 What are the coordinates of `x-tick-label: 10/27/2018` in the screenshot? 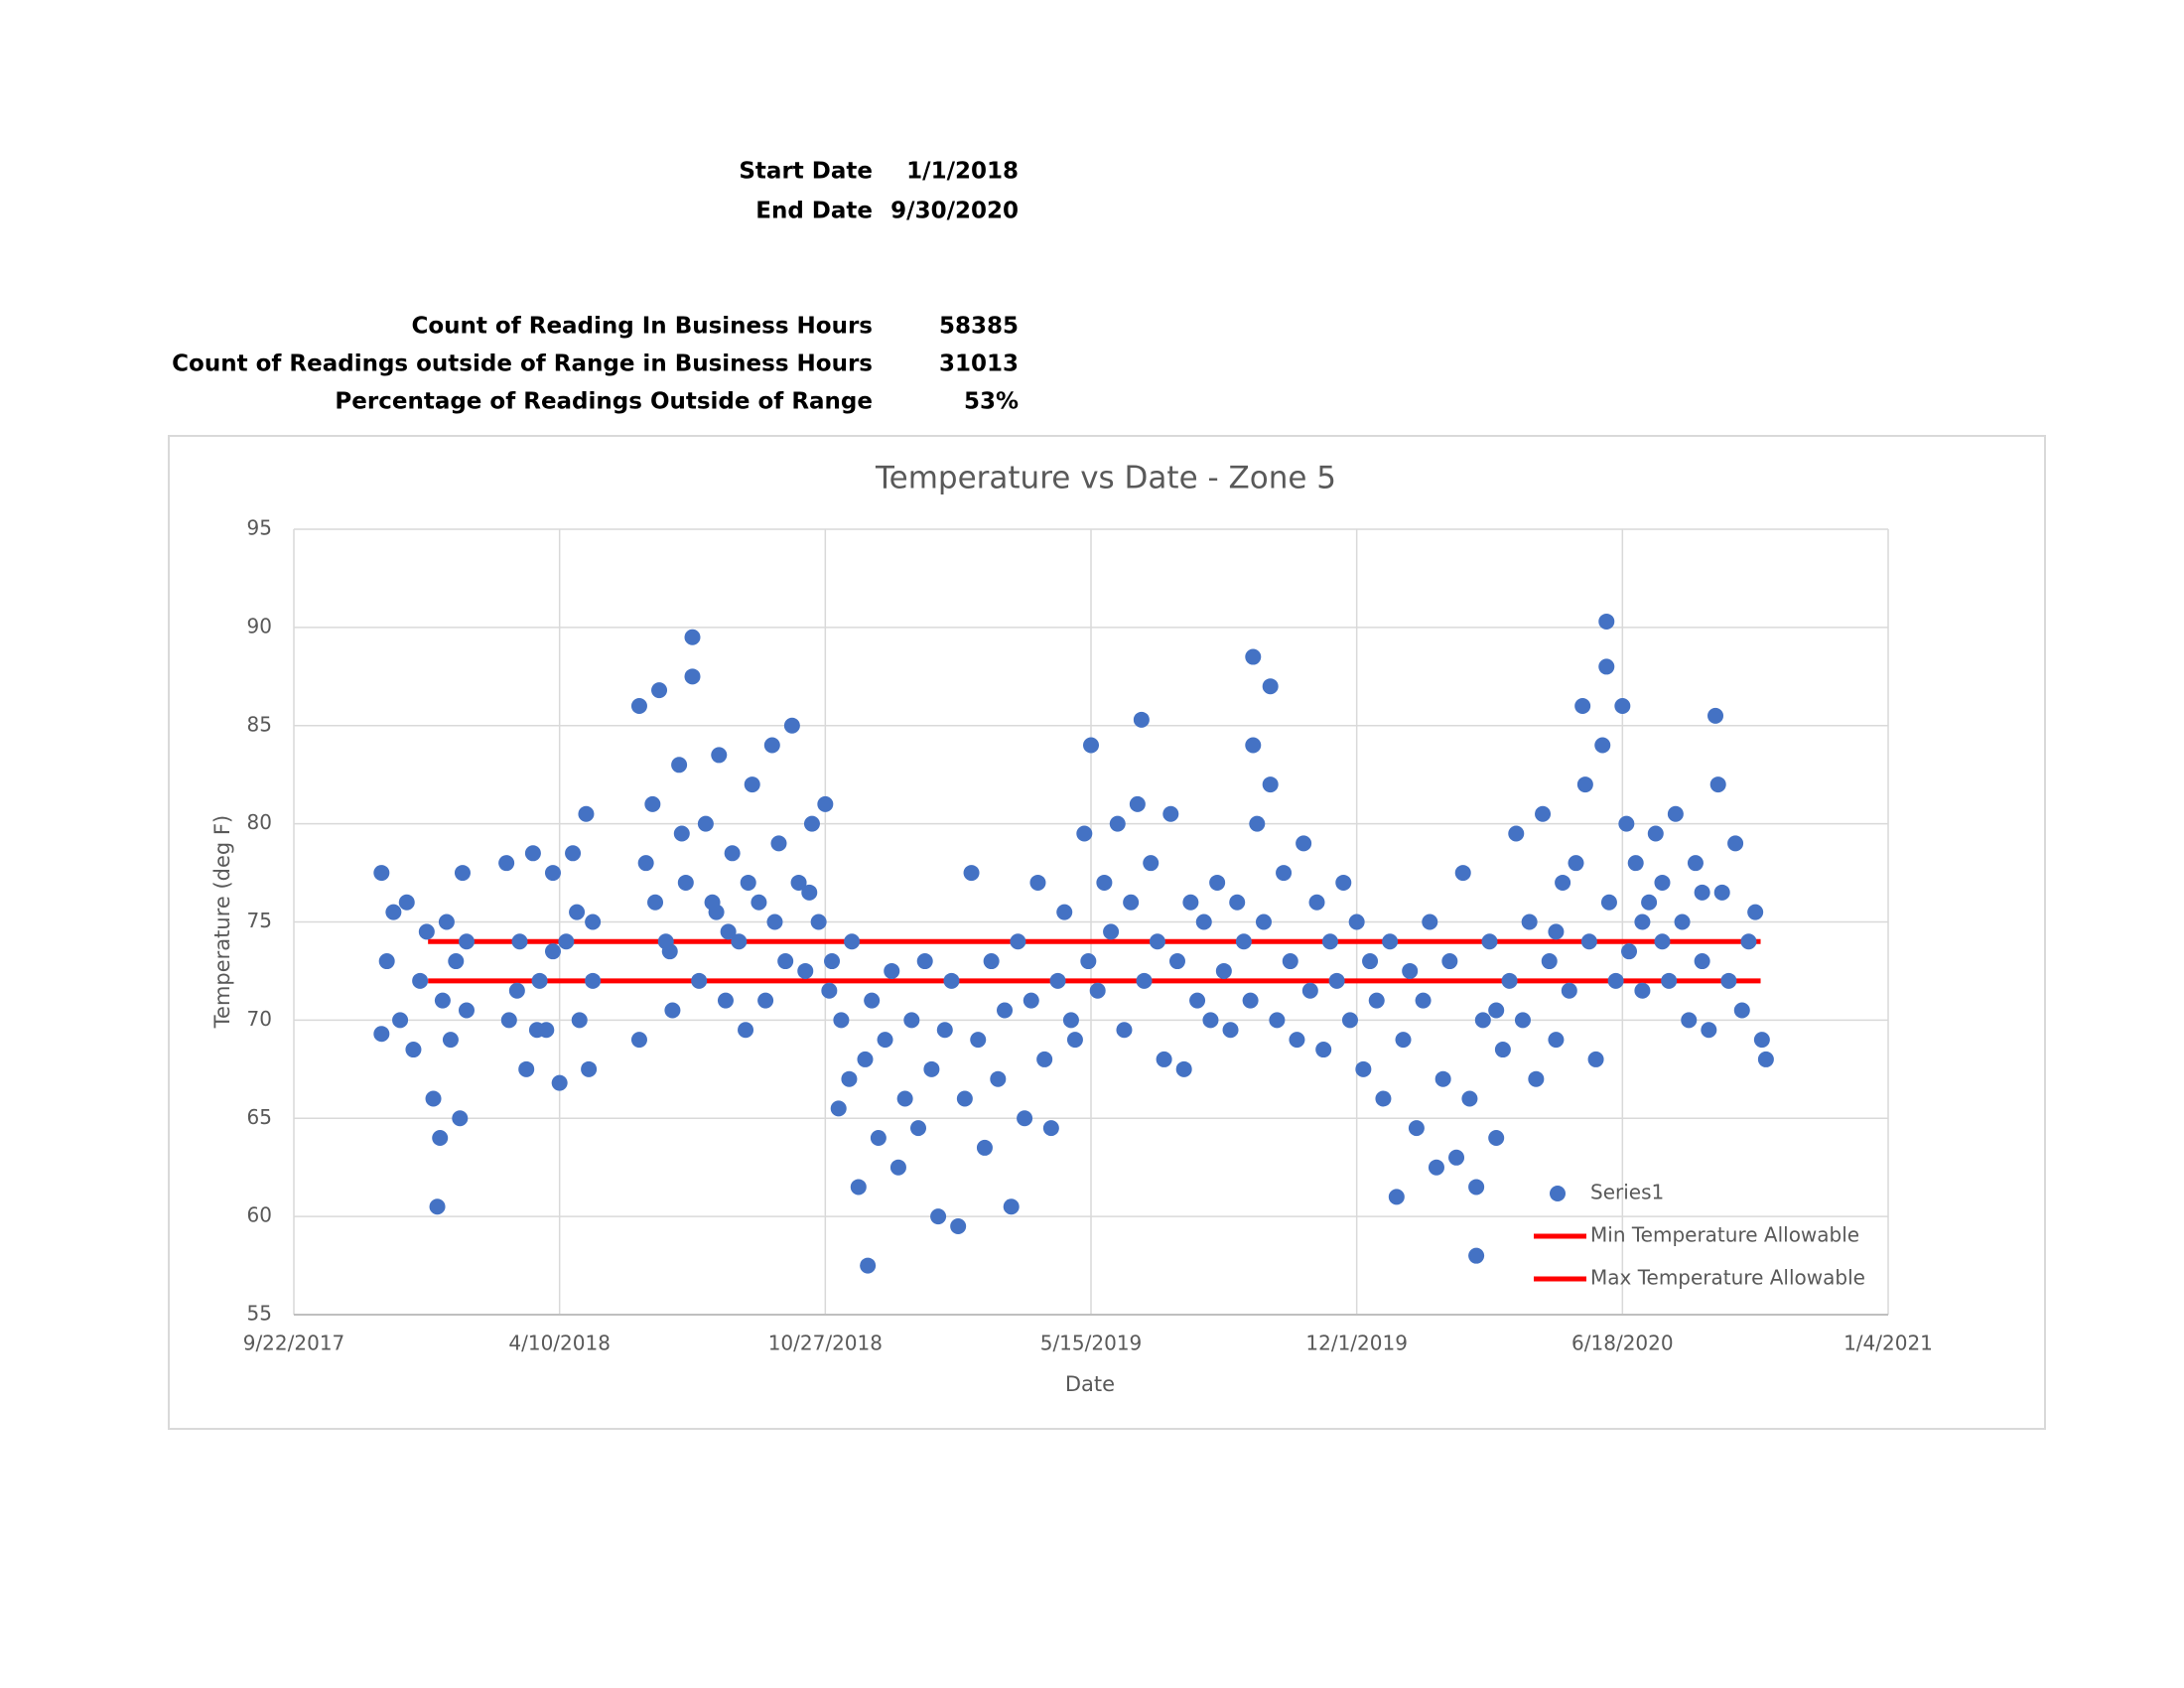 It's located at (825, 1343).